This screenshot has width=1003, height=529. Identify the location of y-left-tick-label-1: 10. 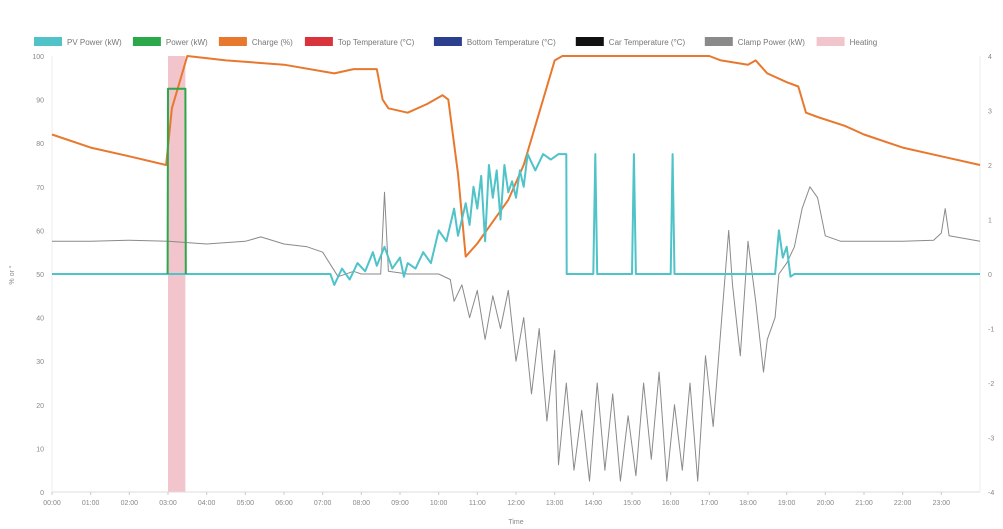
(40, 449).